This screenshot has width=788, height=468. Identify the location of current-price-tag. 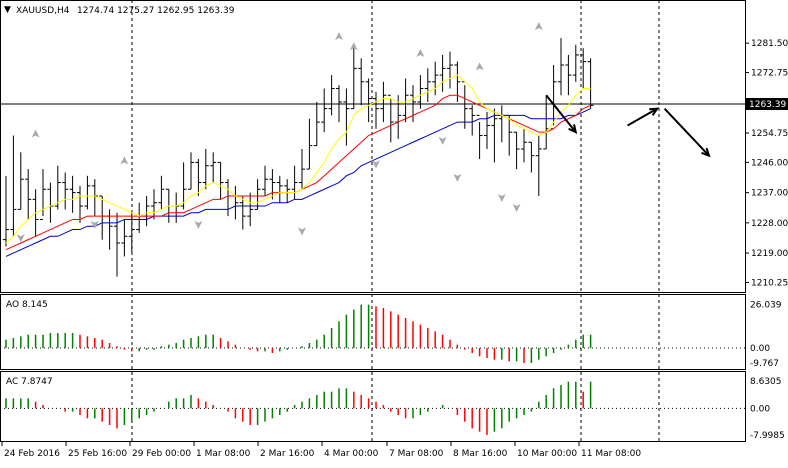
(767, 103).